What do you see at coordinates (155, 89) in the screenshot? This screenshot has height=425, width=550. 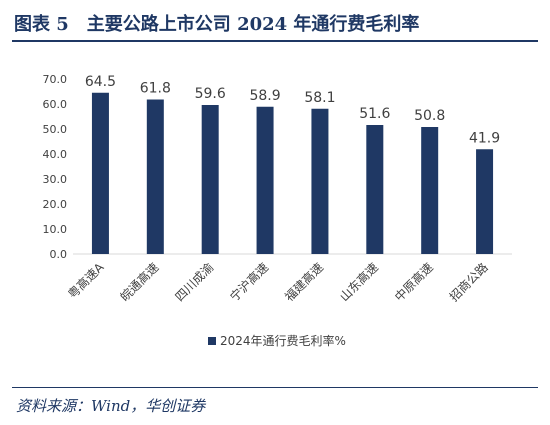 I see `data-label: 61.8` at bounding box center [155, 89].